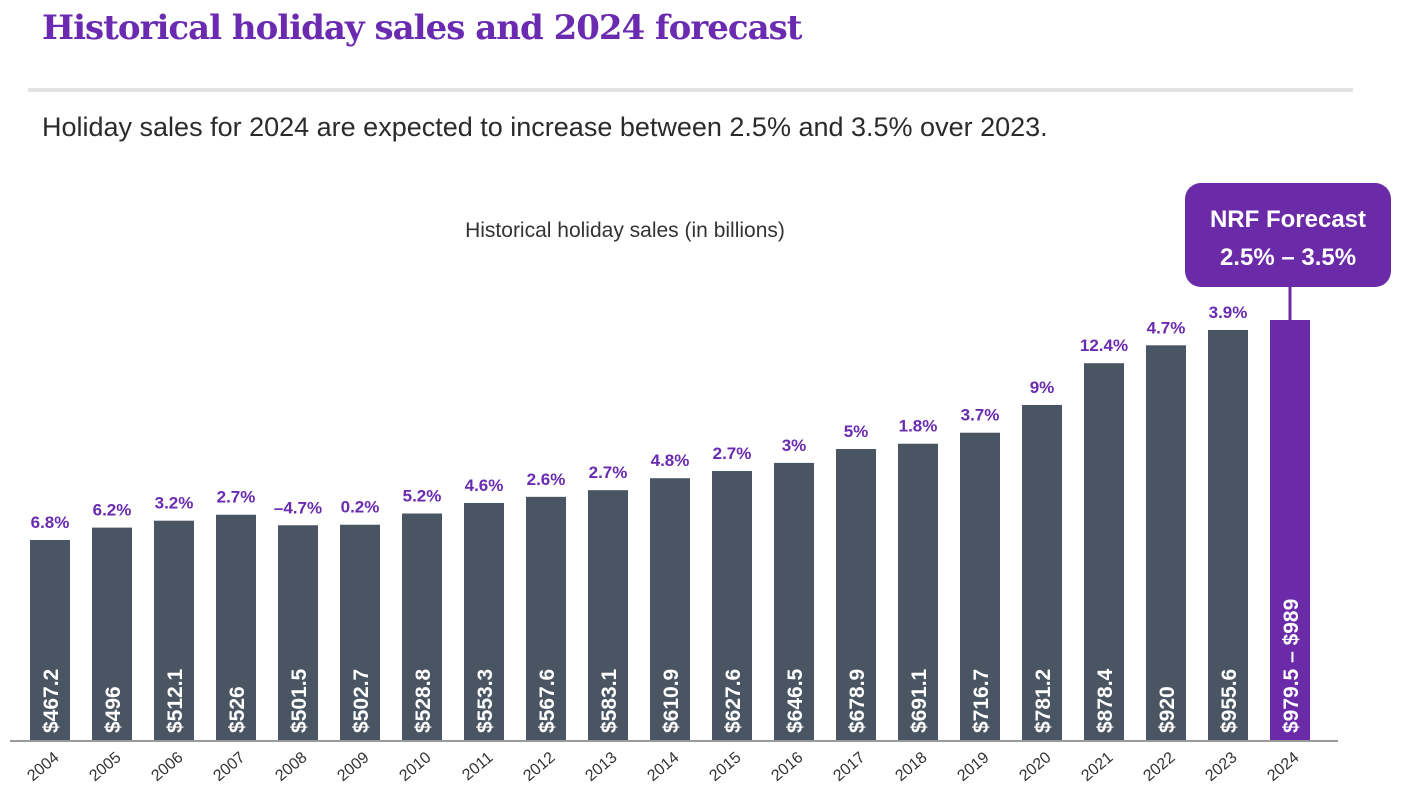  What do you see at coordinates (291, 767) in the screenshot?
I see `x-tick-label: 2008` at bounding box center [291, 767].